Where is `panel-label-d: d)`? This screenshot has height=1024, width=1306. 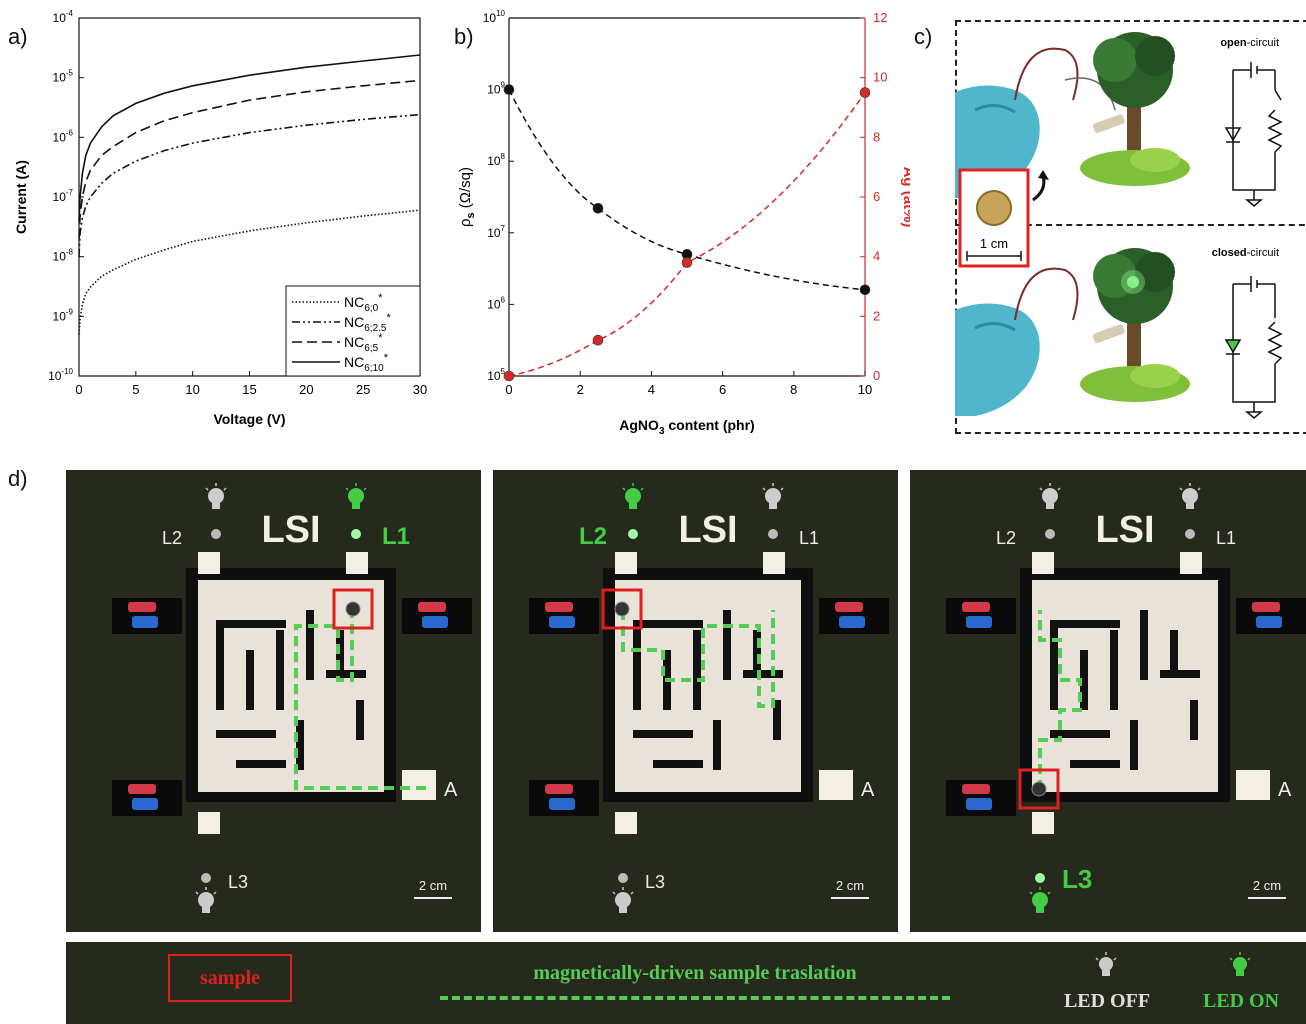
panel-label-d: d) is located at coordinates (18, 478).